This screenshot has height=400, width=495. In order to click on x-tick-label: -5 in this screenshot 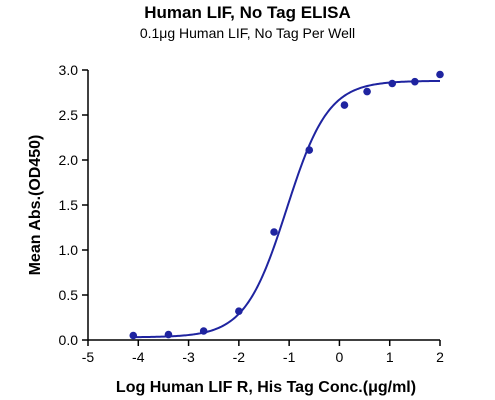, I will do `click(88, 357)`.